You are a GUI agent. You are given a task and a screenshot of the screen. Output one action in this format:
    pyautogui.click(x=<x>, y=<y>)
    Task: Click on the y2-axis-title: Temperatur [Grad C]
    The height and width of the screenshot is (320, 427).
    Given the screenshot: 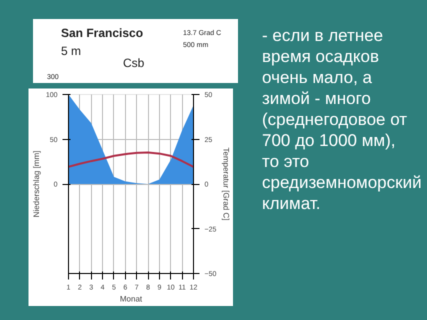 What is the action you would take?
    pyautogui.click(x=225, y=184)
    